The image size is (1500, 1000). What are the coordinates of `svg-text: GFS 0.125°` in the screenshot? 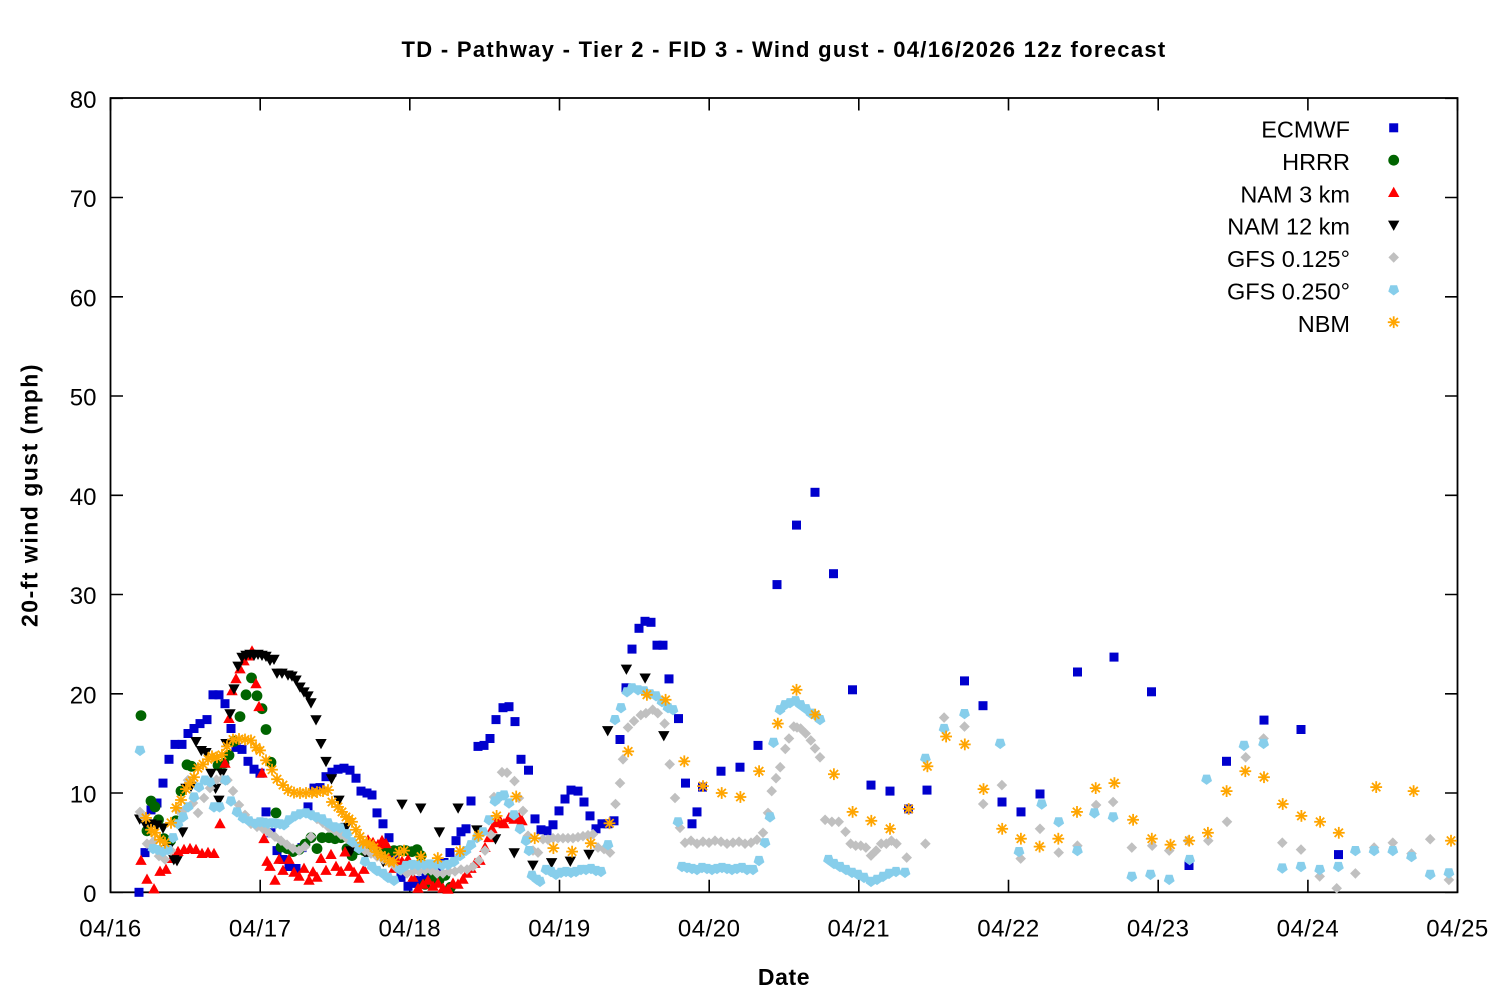 It's located at (1288, 259).